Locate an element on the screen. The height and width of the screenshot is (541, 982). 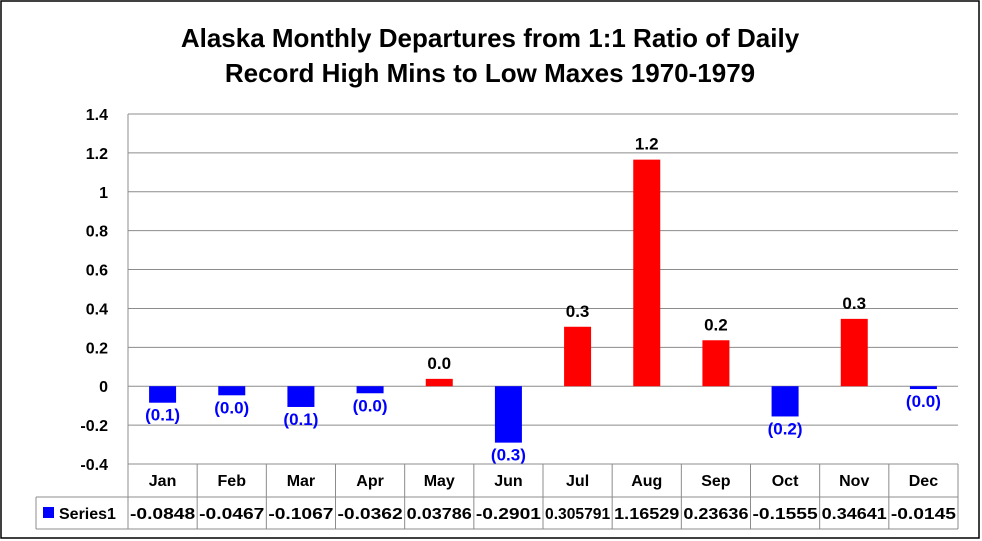
bar-sep is located at coordinates (716, 363).